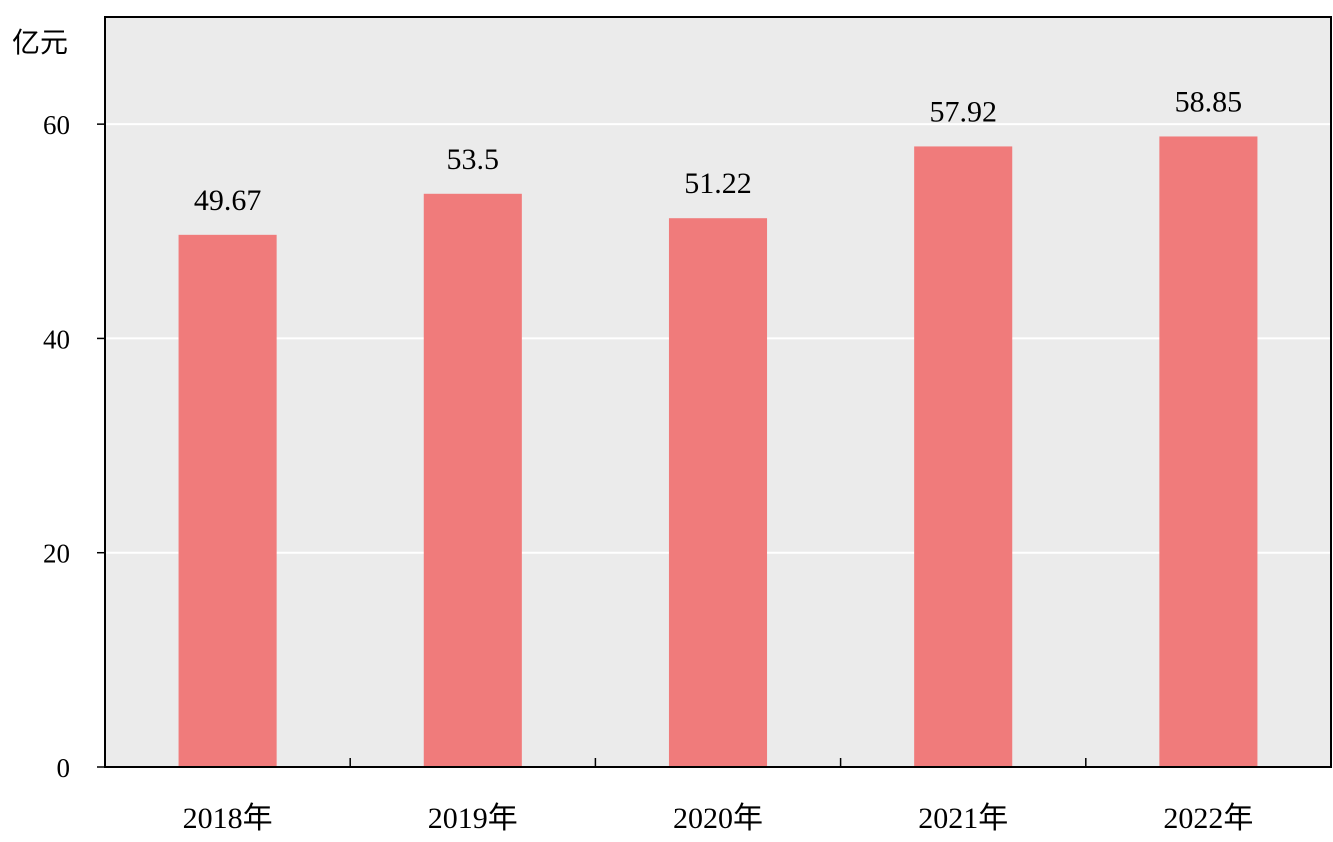 The width and height of the screenshot is (1333, 842). What do you see at coordinates (74, 446) in the screenshot?
I see `y-axis-ticks: 0 20 40 60` at bounding box center [74, 446].